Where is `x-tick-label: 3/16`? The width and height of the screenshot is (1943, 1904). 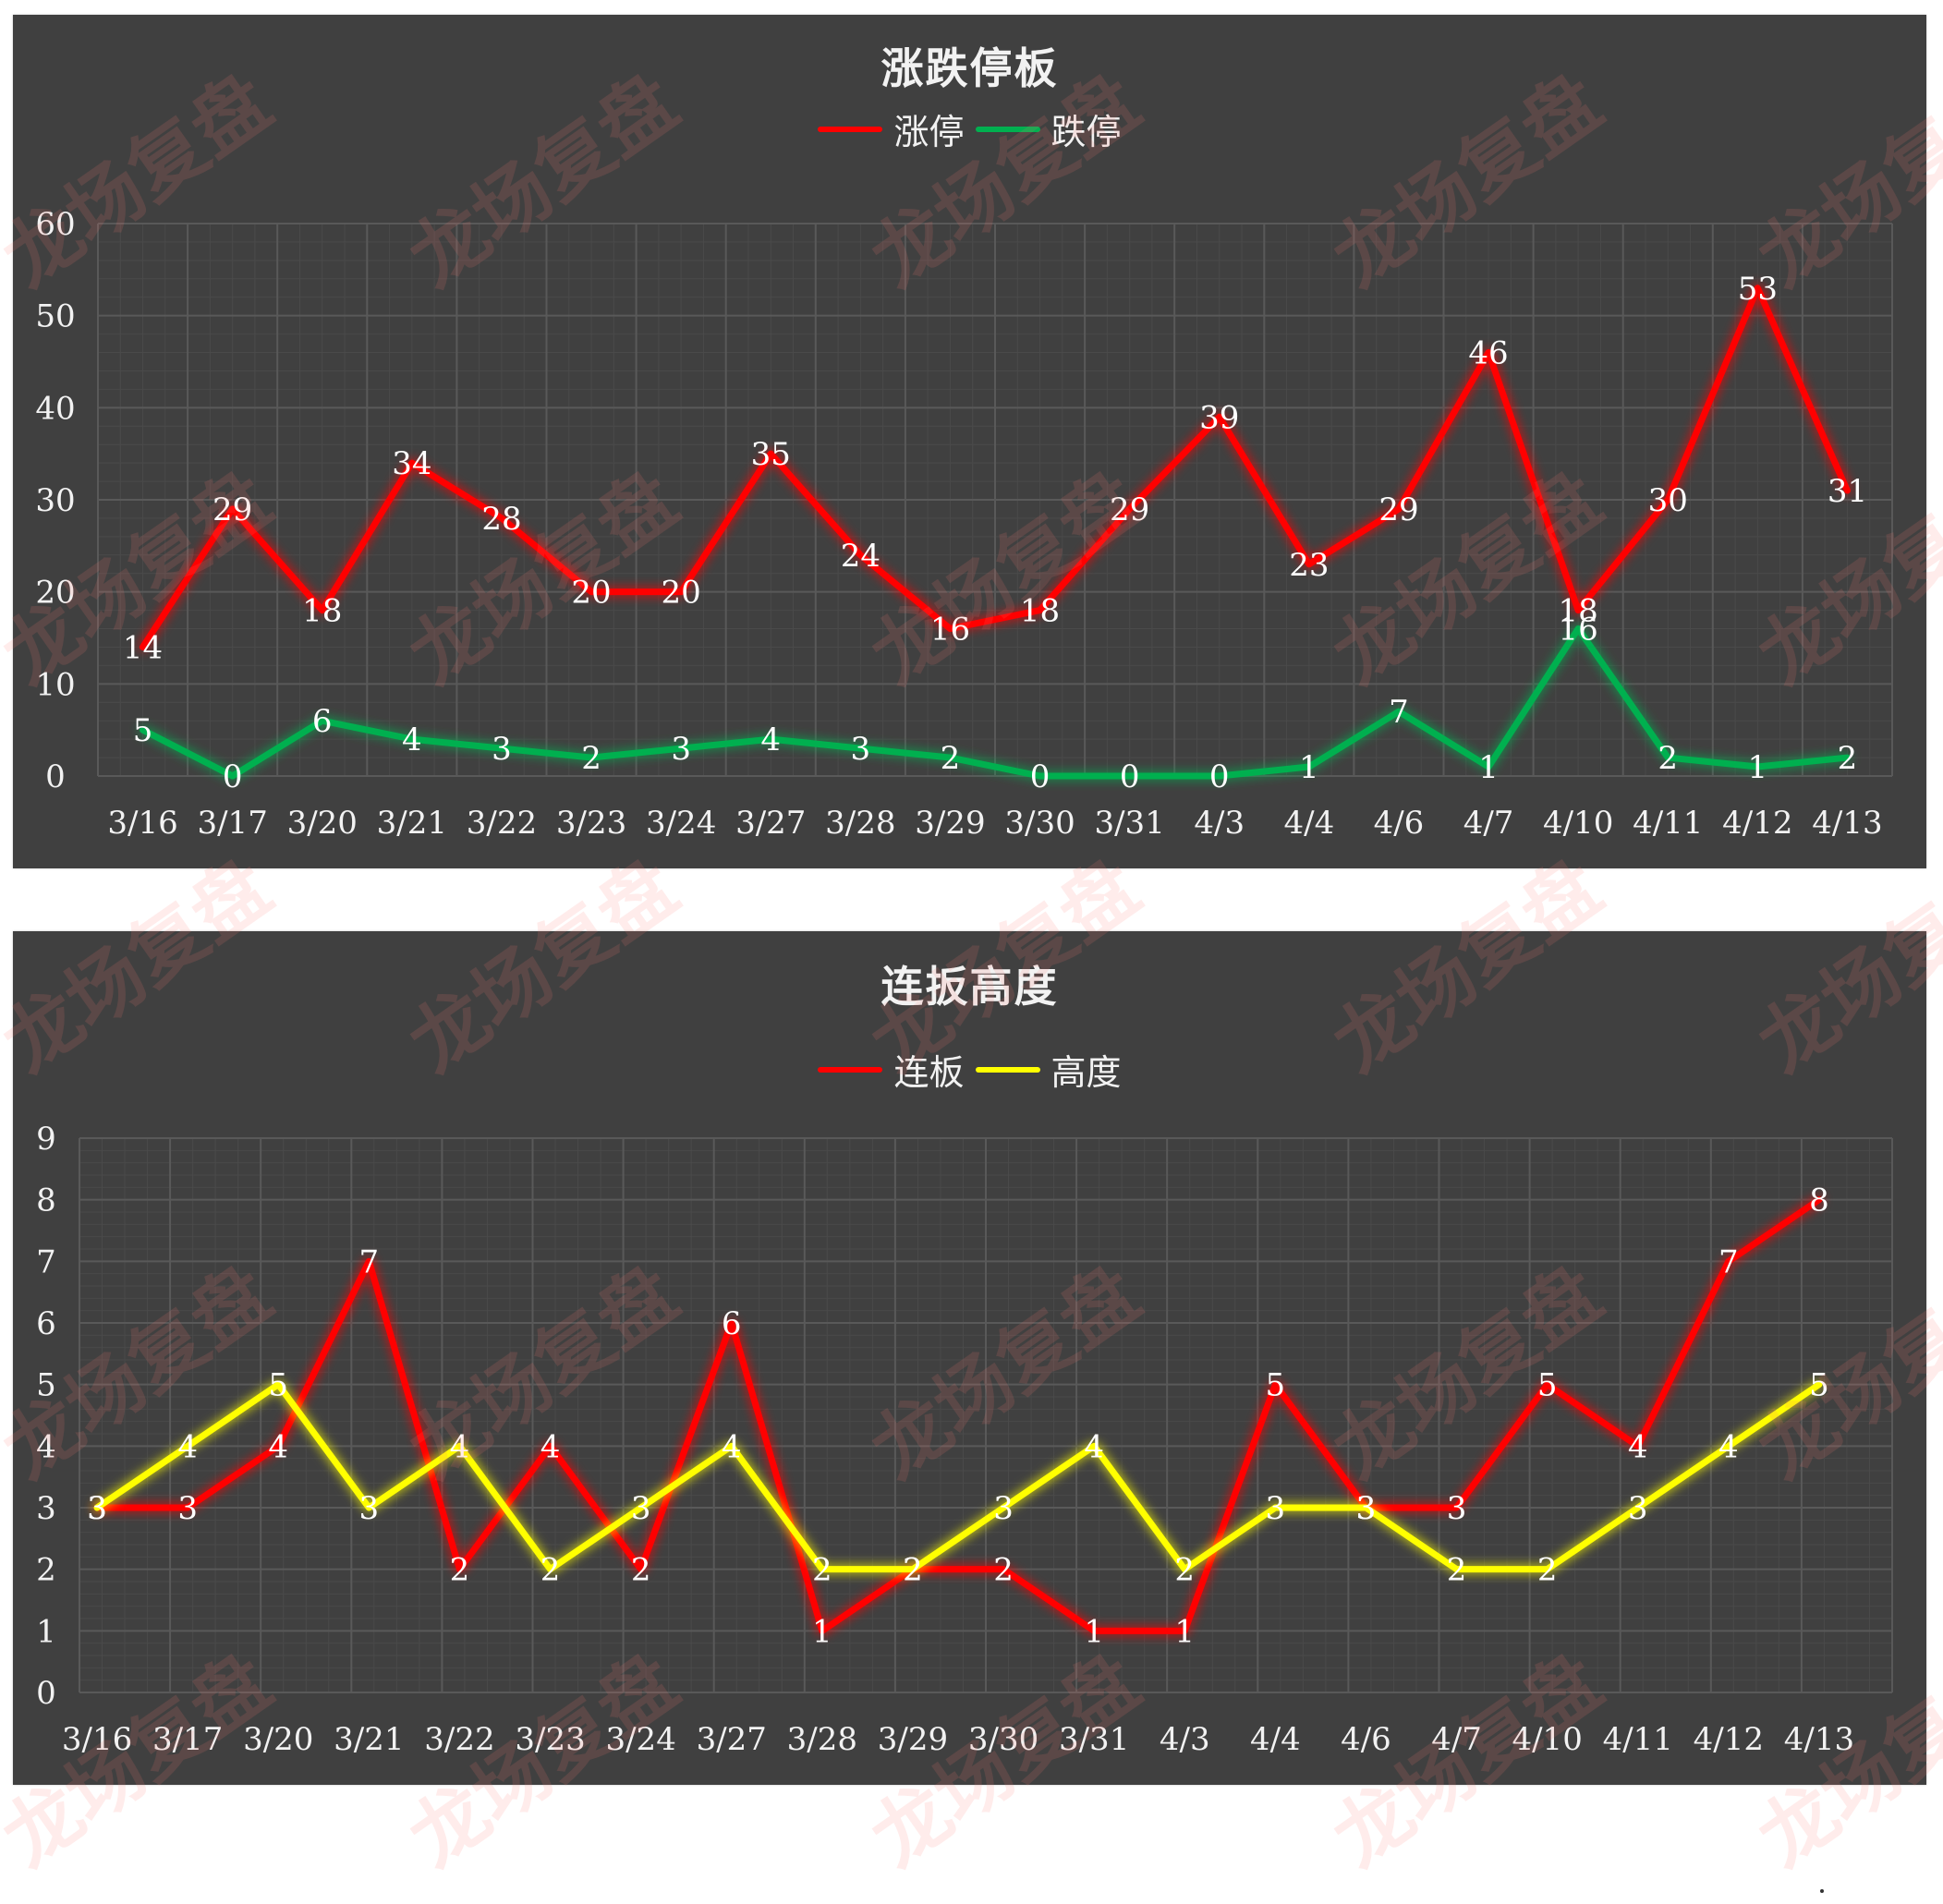
x-tick-label: 3/16 is located at coordinates (142, 823).